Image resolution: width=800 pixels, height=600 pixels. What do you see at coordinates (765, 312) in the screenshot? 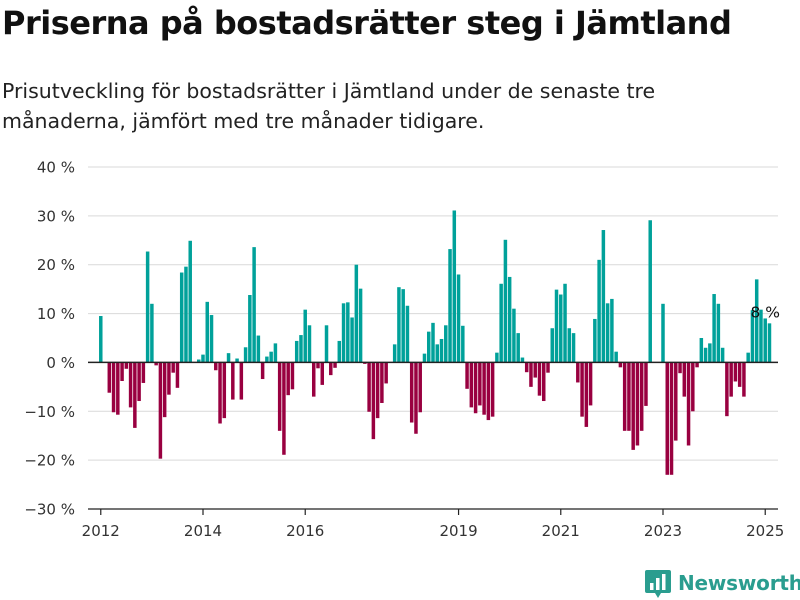
I see `last-value-annotation: 8 %` at bounding box center [765, 312].